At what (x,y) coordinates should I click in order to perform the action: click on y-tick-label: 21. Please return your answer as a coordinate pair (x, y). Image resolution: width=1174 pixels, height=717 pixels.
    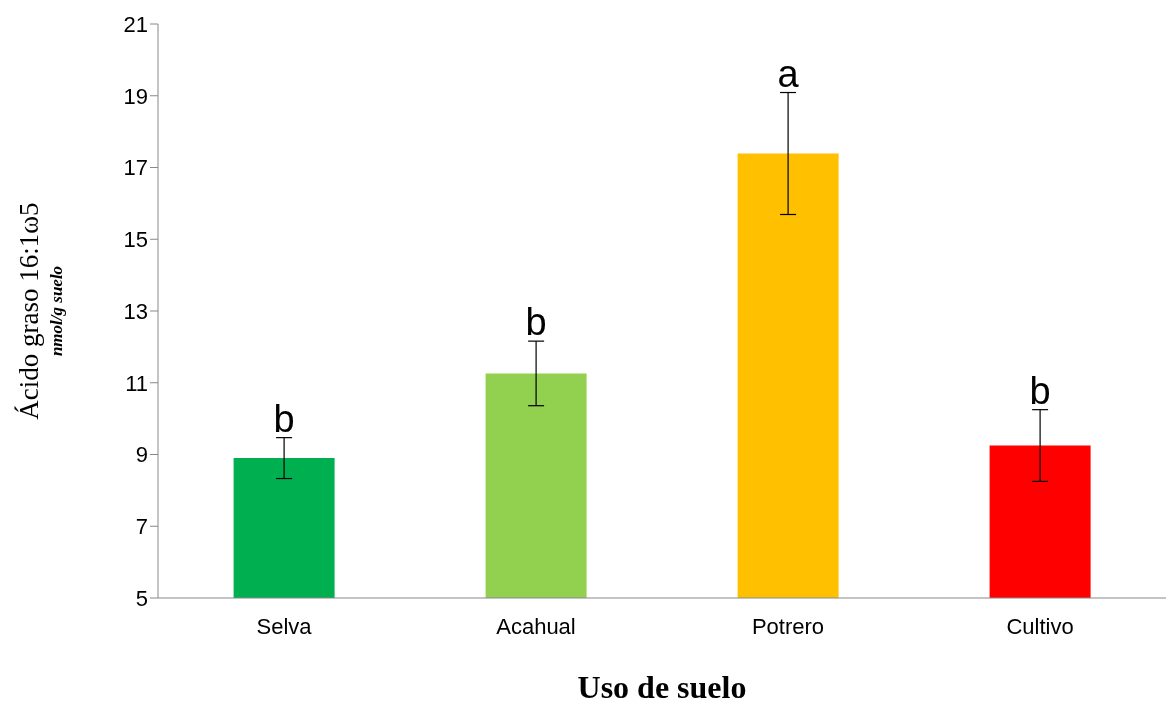
    Looking at the image, I should click on (135, 24).